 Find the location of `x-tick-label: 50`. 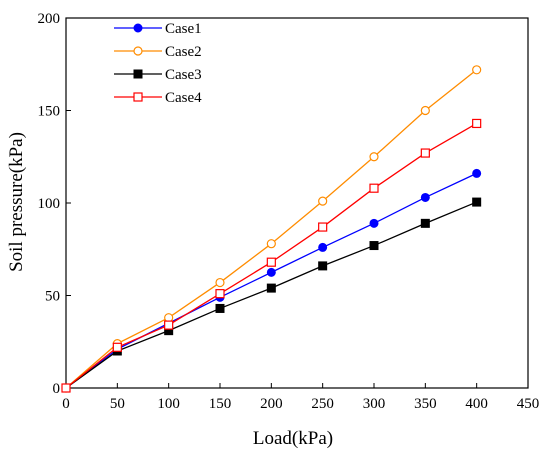

x-tick-label: 50 is located at coordinates (117, 404).